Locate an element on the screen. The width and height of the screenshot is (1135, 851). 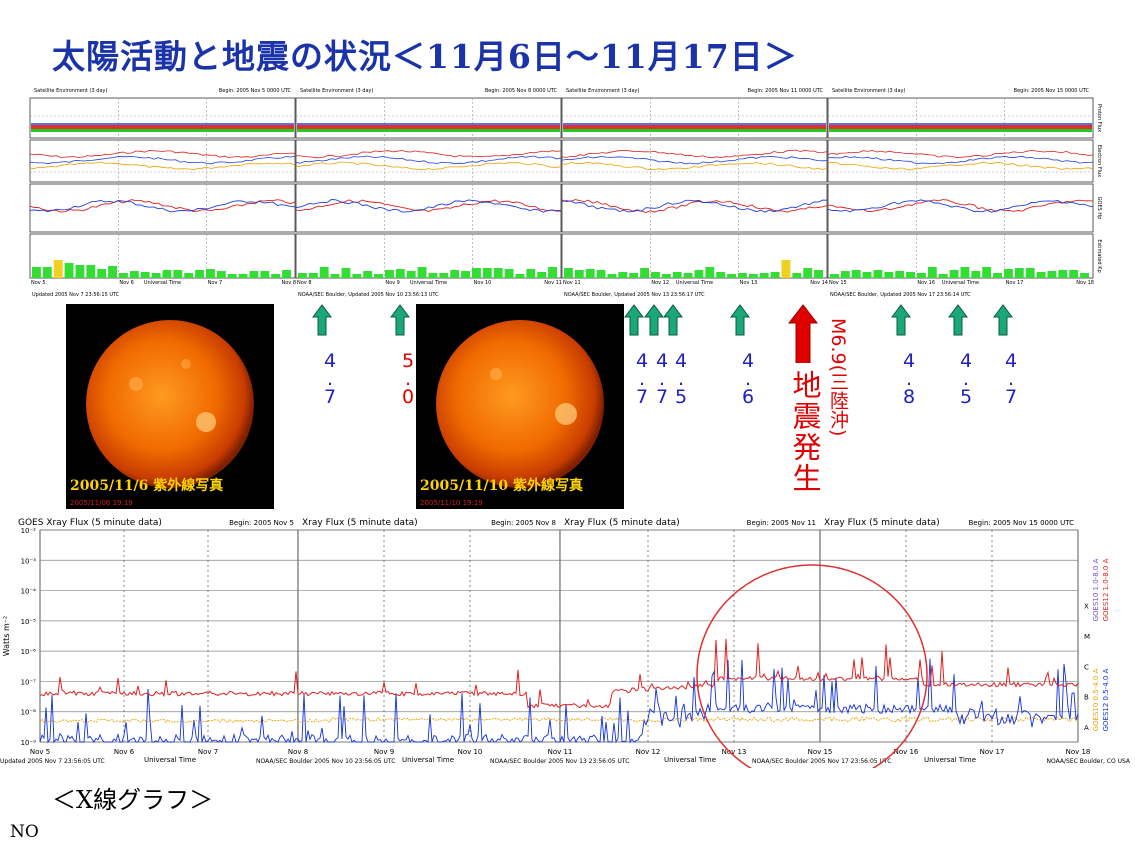
sat-day-label: Nov 13 is located at coordinates (749, 283).